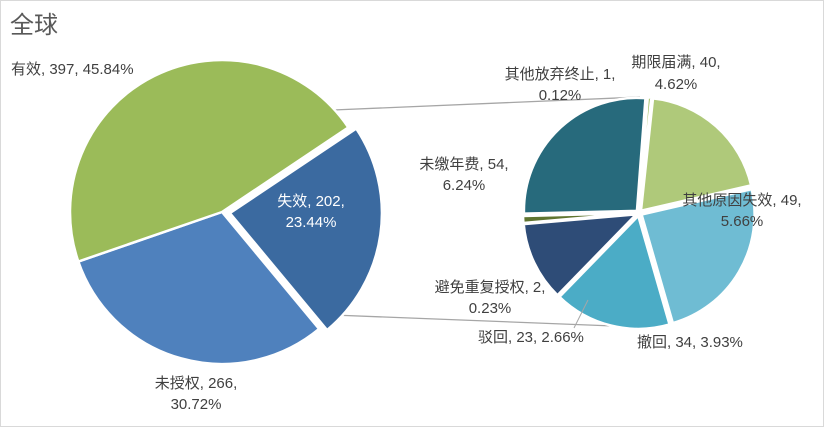 The image size is (824, 427). Describe the element at coordinates (199, 288) in the screenshot. I see `main-slice-weishouquan` at that location.